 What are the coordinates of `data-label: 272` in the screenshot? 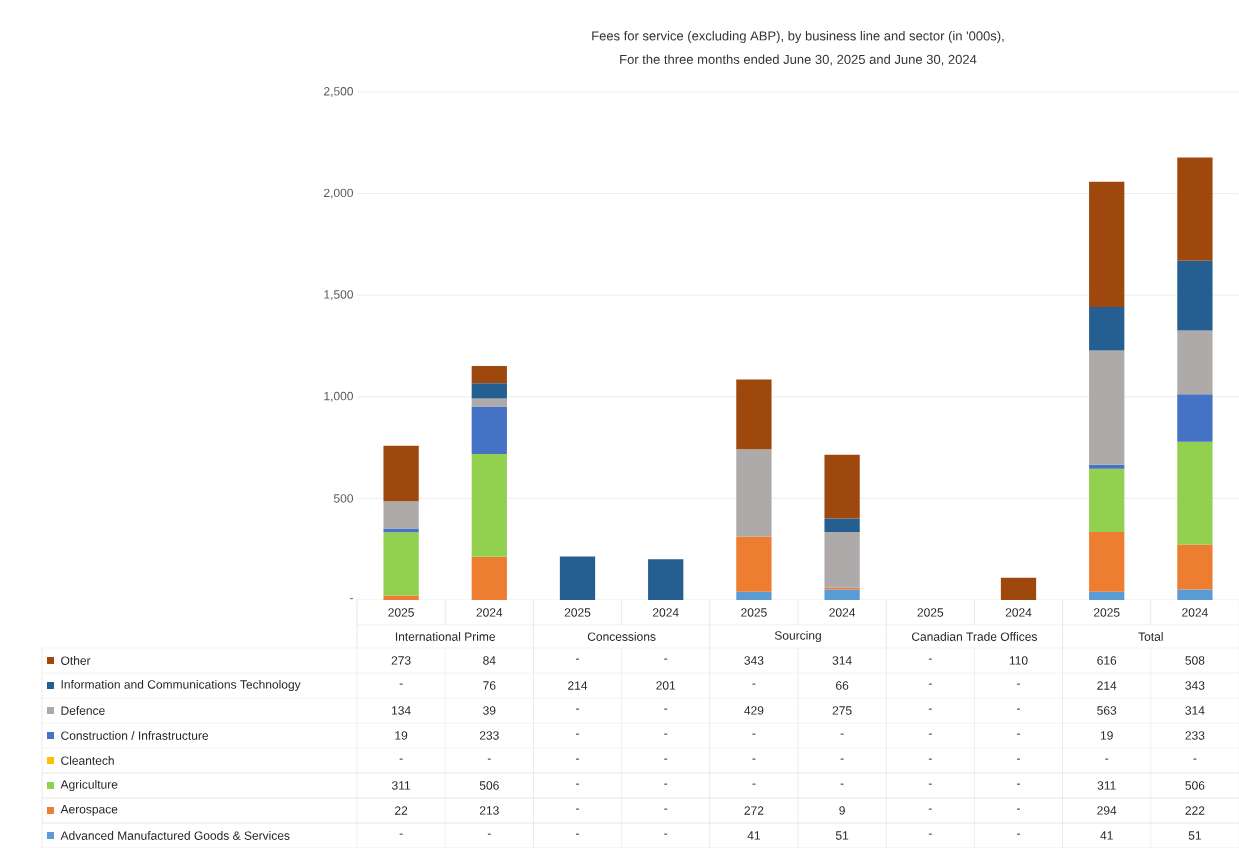 It's located at (754, 810).